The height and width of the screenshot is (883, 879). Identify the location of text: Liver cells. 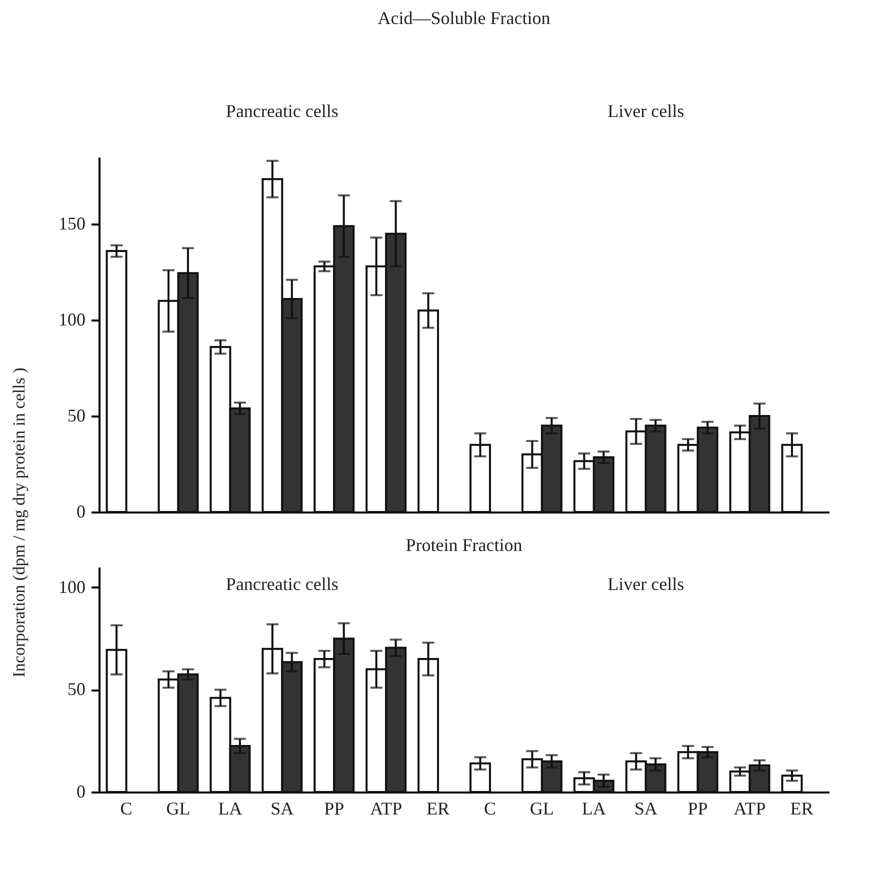
(646, 111).